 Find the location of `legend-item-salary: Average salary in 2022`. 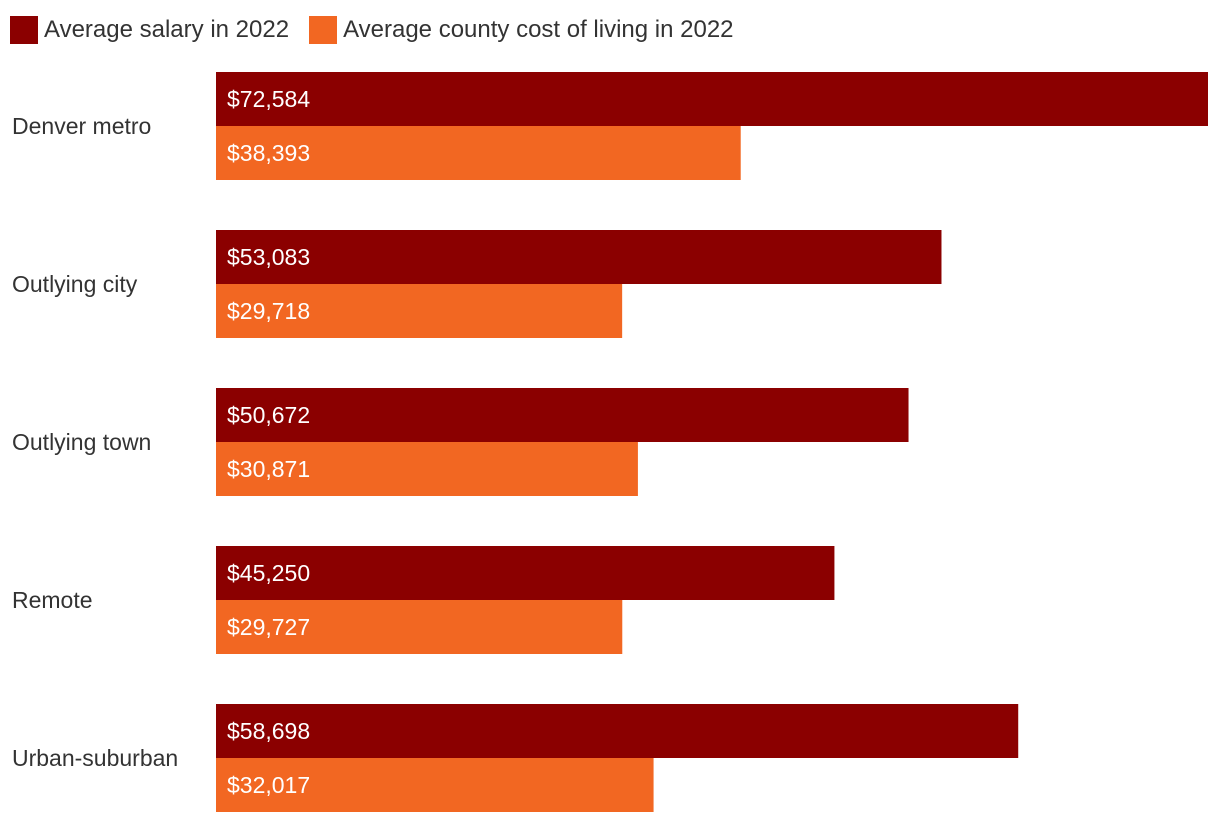

legend-item-salary: Average salary in 2022 is located at coordinates (149, 30).